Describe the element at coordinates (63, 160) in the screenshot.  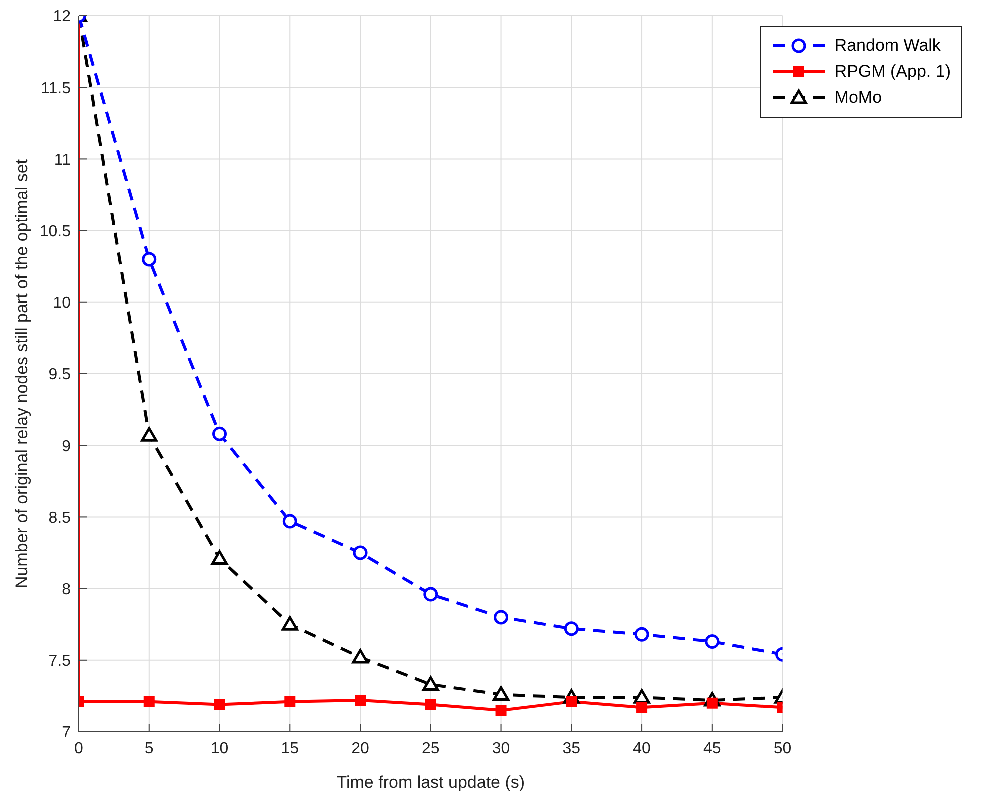
I see `y-tick-label: 11` at that location.